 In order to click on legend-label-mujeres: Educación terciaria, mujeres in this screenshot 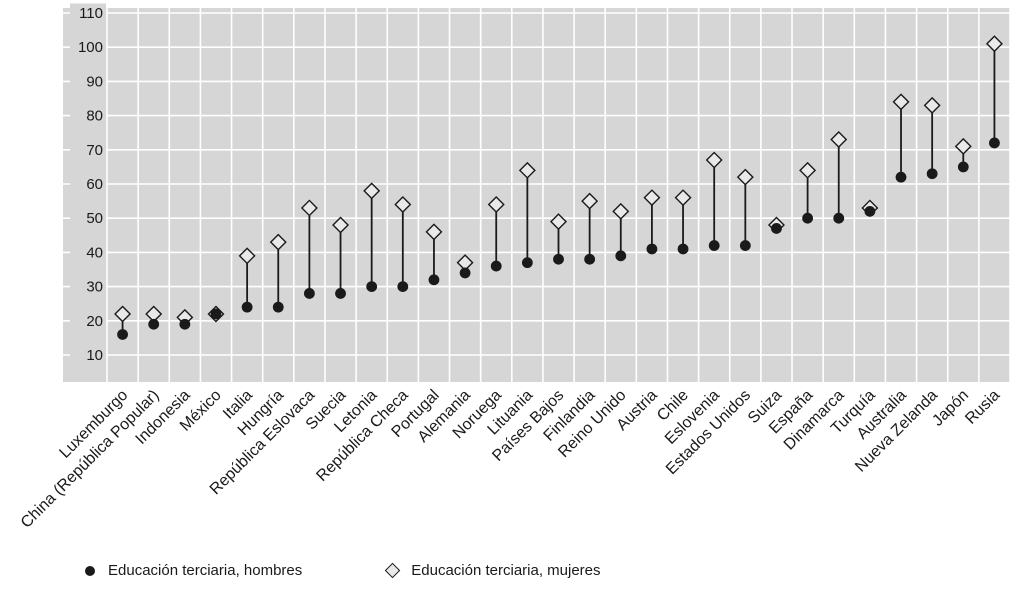, I will do `click(506, 570)`.